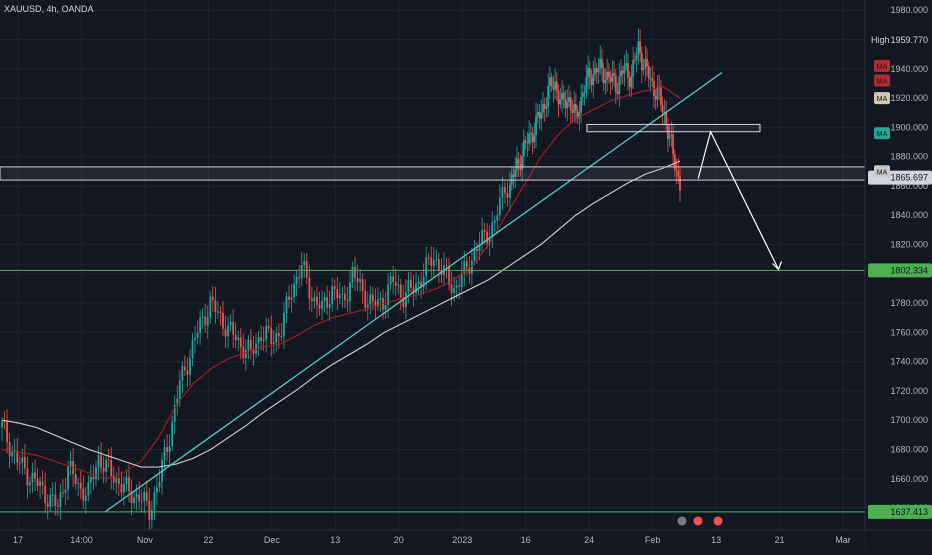 The width and height of the screenshot is (932, 555). Describe the element at coordinates (432, 173) in the screenshot. I see `support-band` at that location.